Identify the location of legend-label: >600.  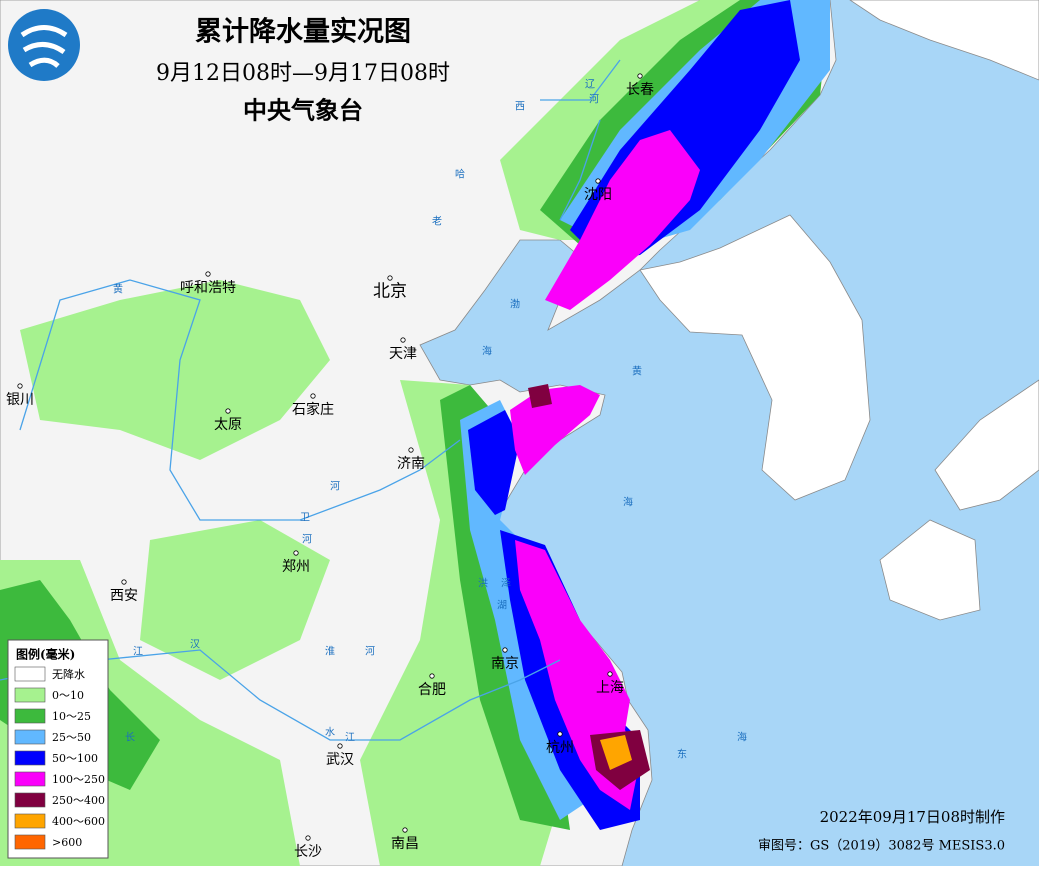
(67, 842).